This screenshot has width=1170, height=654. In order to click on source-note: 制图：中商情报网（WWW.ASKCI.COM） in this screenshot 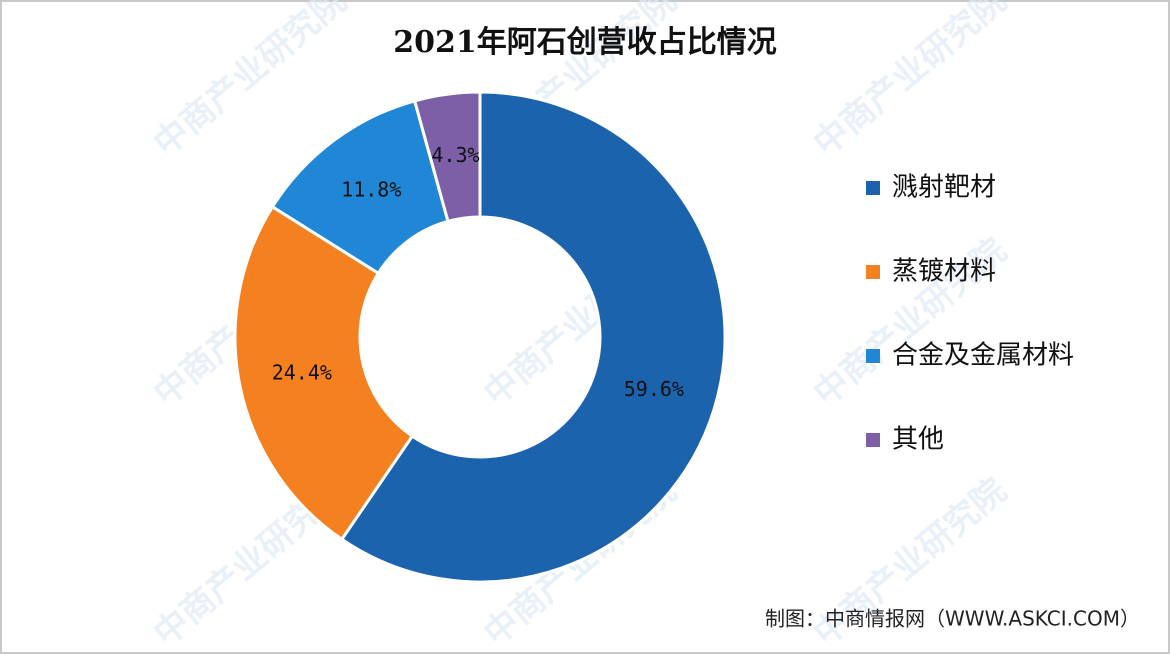, I will do `click(952, 619)`.